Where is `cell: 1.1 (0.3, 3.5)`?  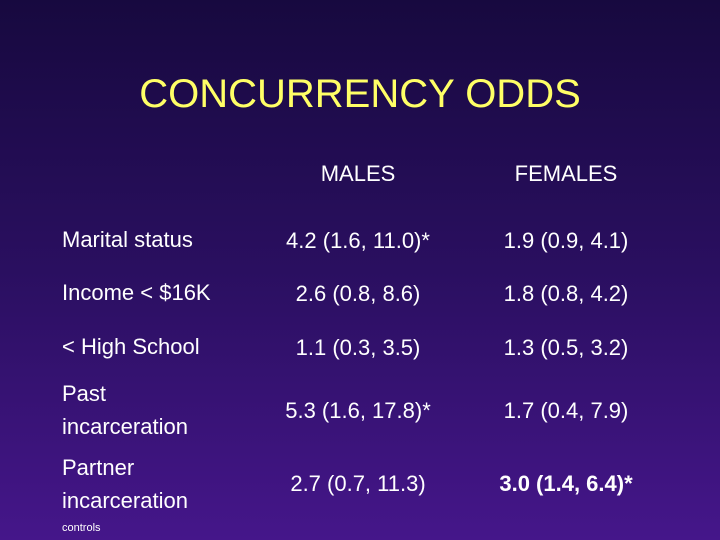 cell: 1.1 (0.3, 3.5) is located at coordinates (358, 347).